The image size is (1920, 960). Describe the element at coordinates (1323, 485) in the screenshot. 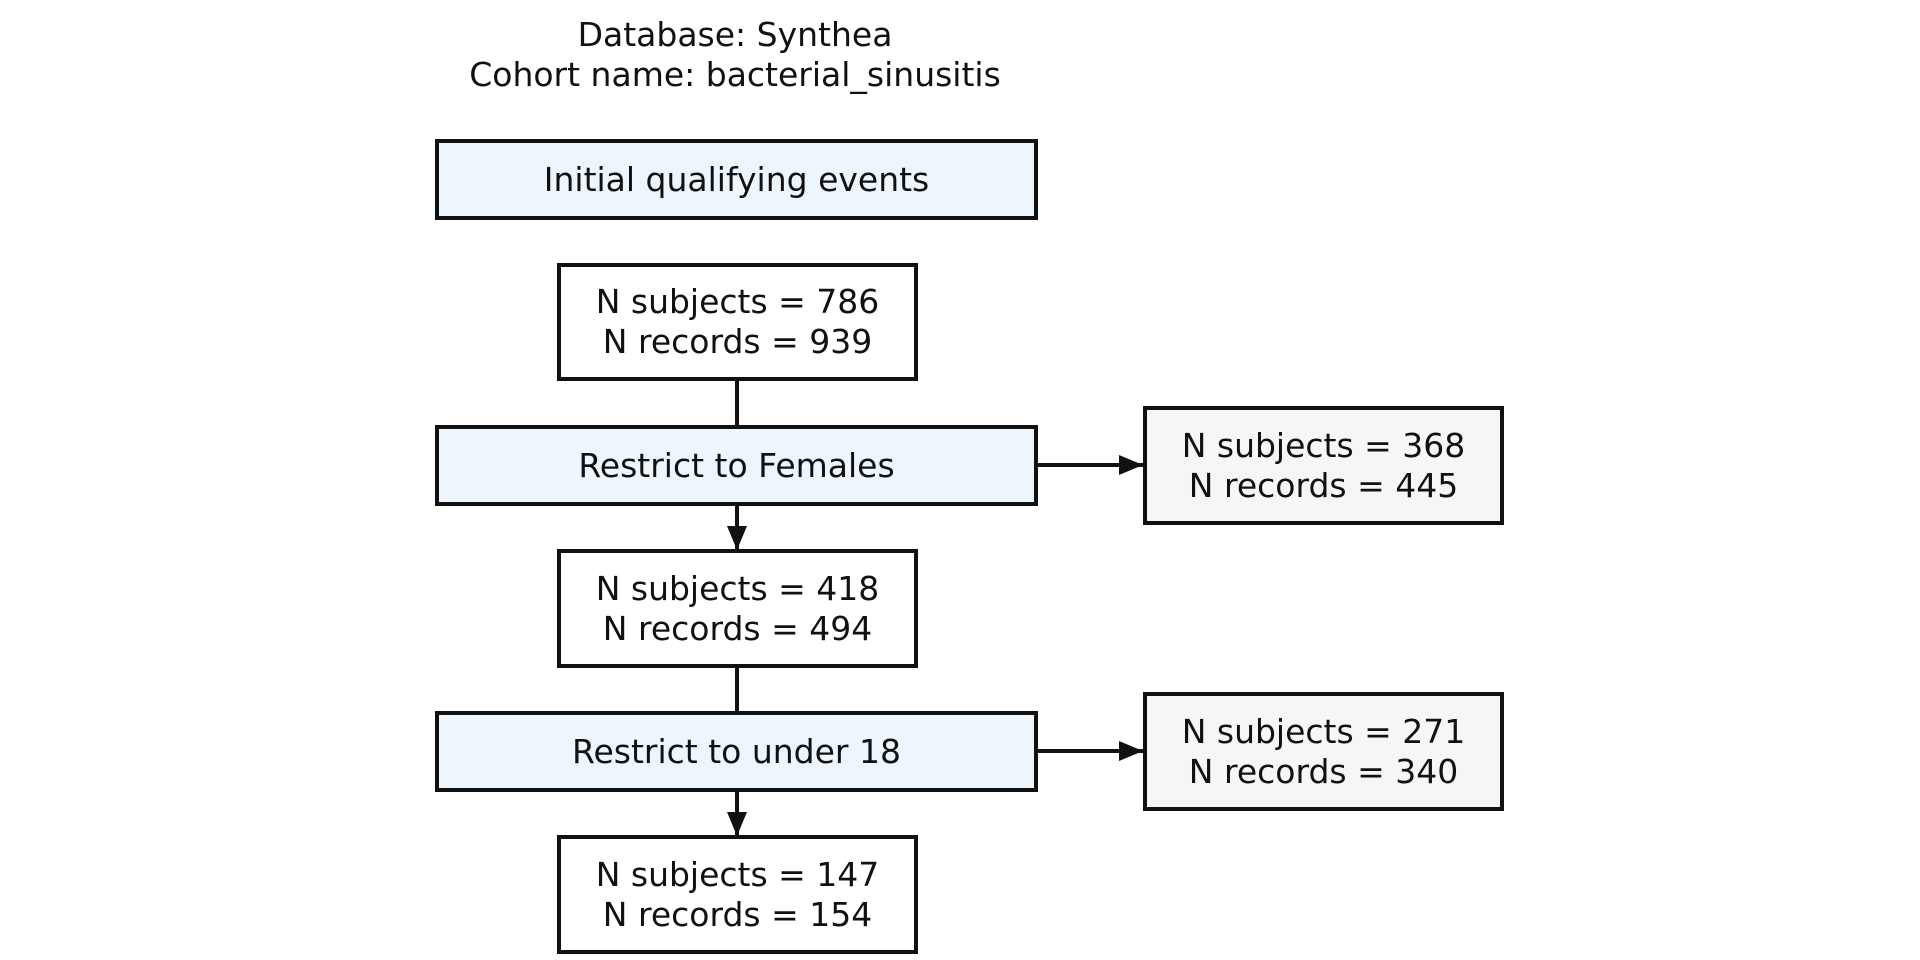

I see `records-count: N records = 445` at that location.